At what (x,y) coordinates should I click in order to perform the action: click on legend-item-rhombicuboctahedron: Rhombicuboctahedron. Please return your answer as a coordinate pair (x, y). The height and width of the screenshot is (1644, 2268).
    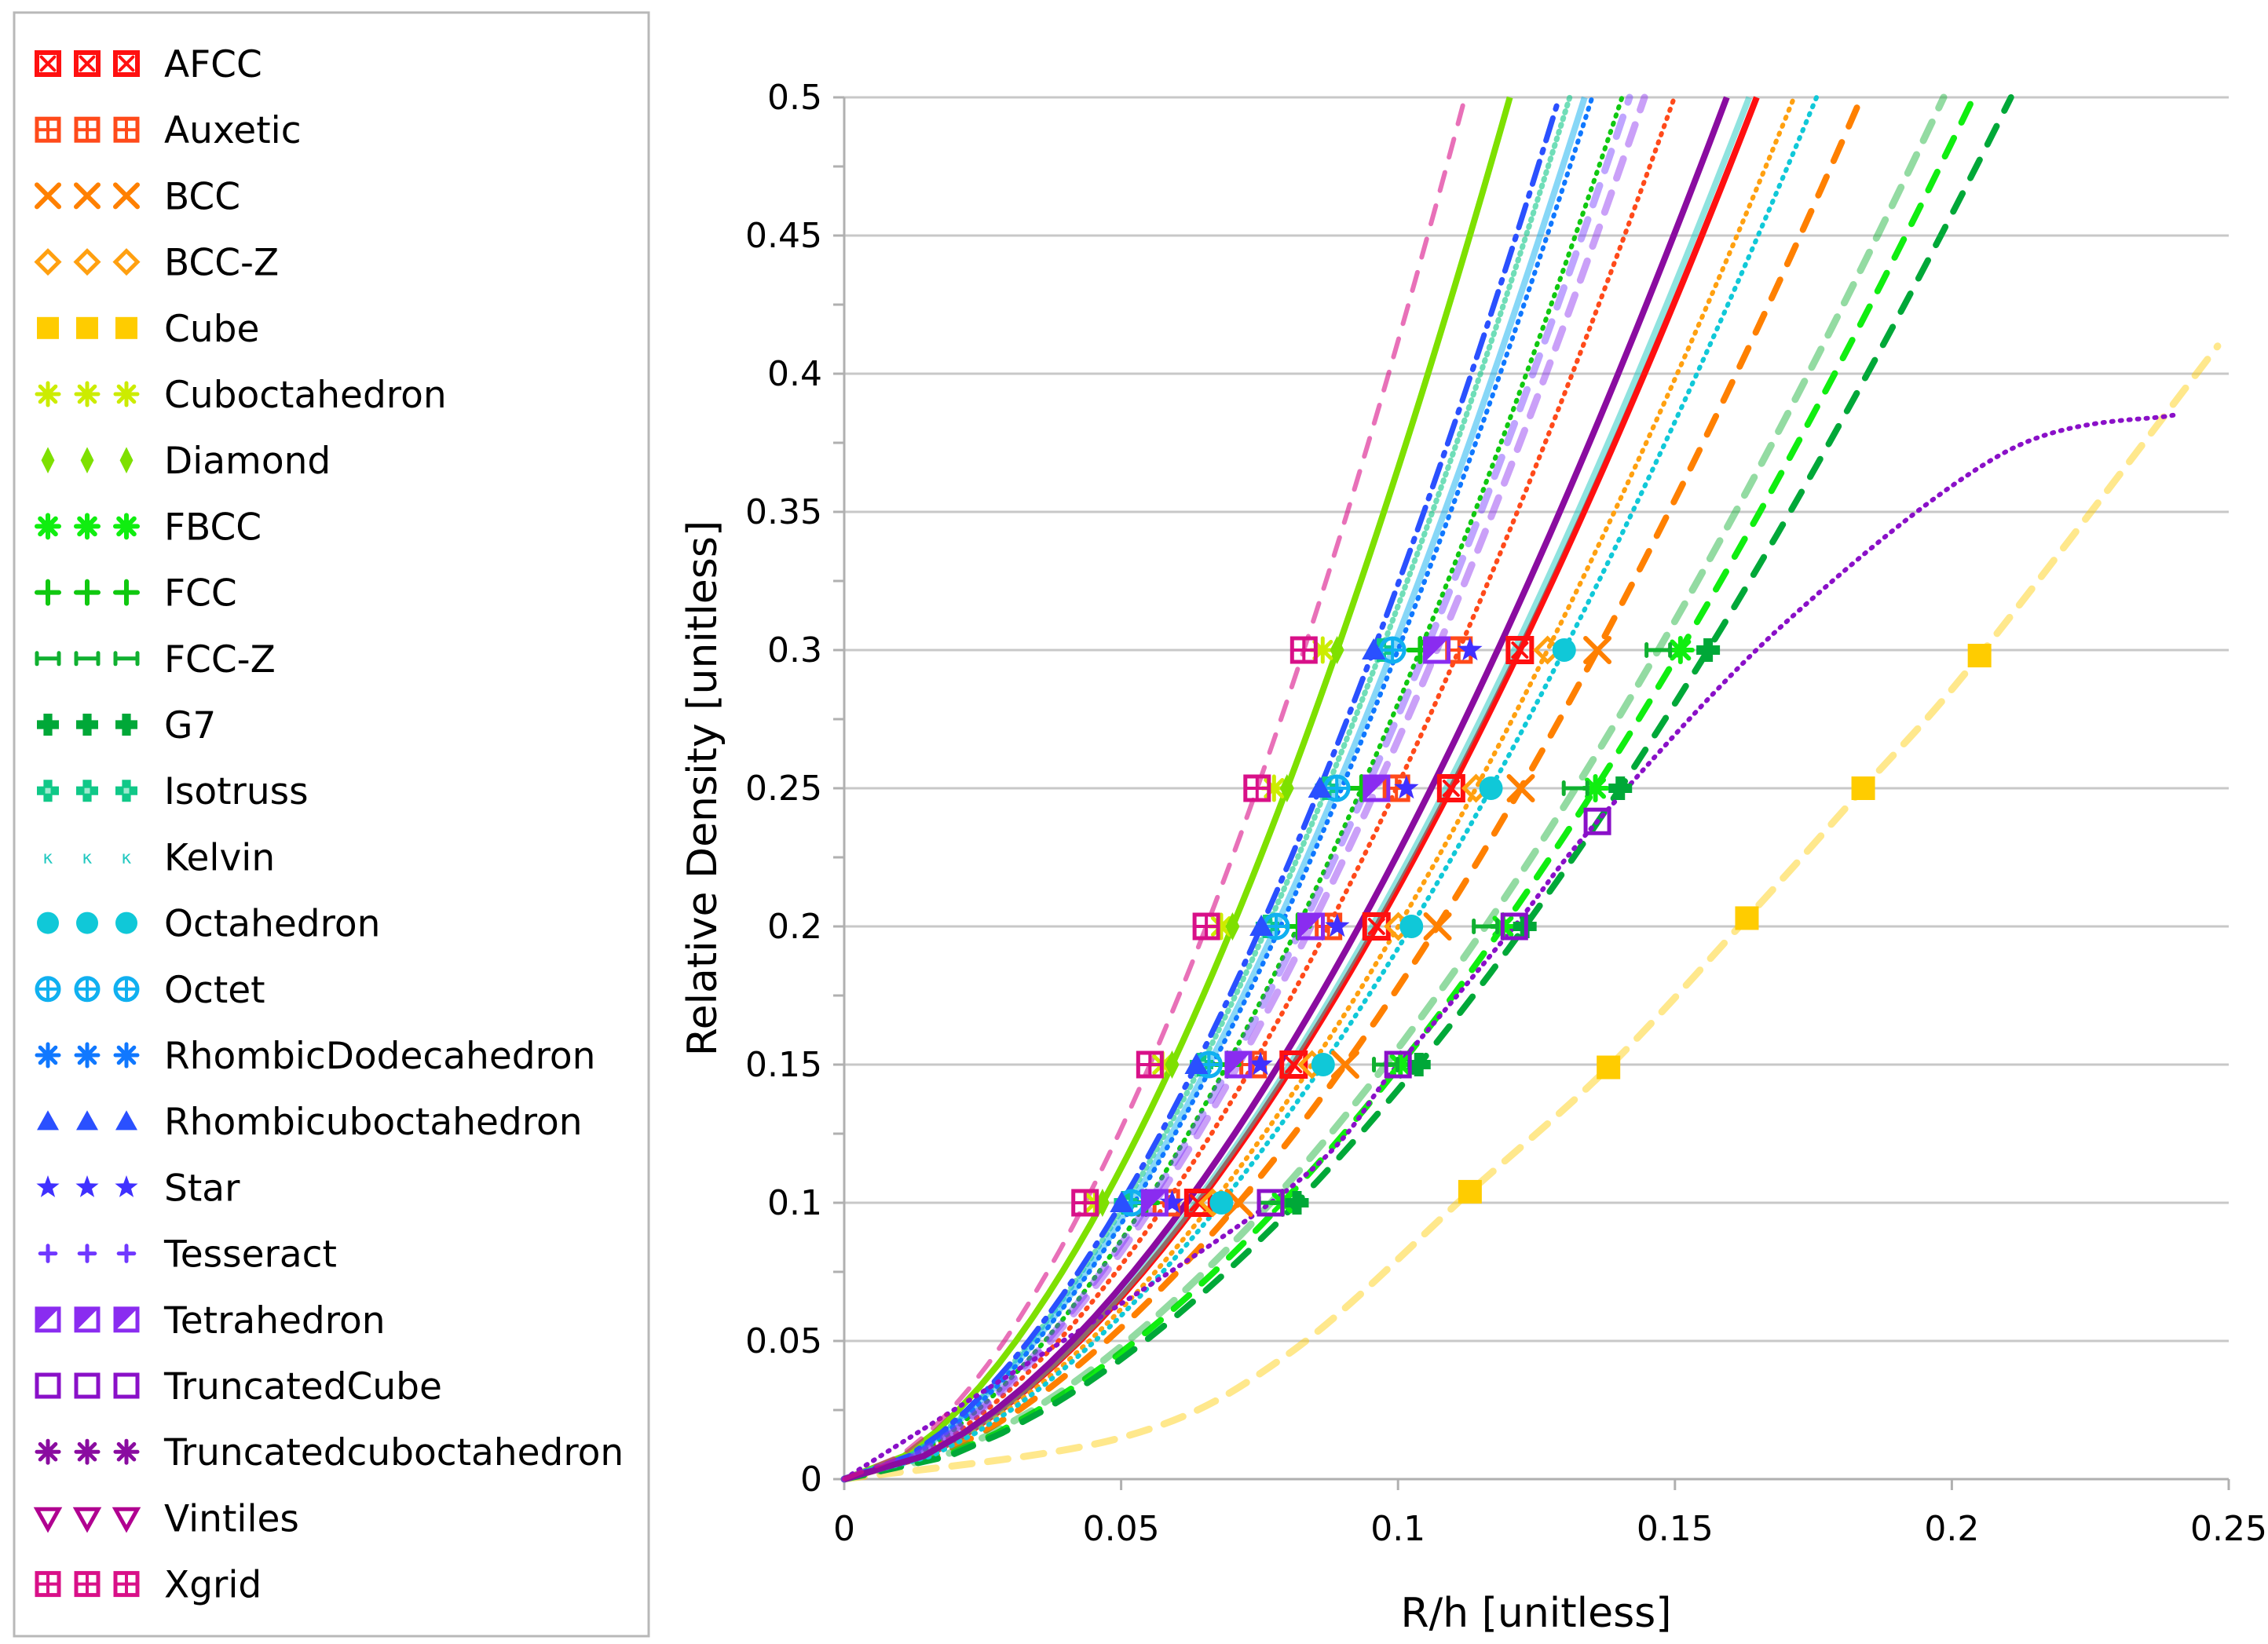
    Looking at the image, I should click on (310, 1122).